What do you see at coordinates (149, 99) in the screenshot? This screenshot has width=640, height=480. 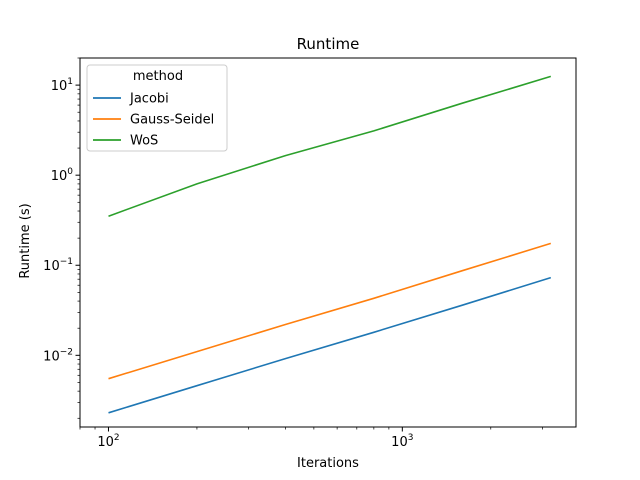 I see `legend-label-jacobi: Jacobi` at bounding box center [149, 99].